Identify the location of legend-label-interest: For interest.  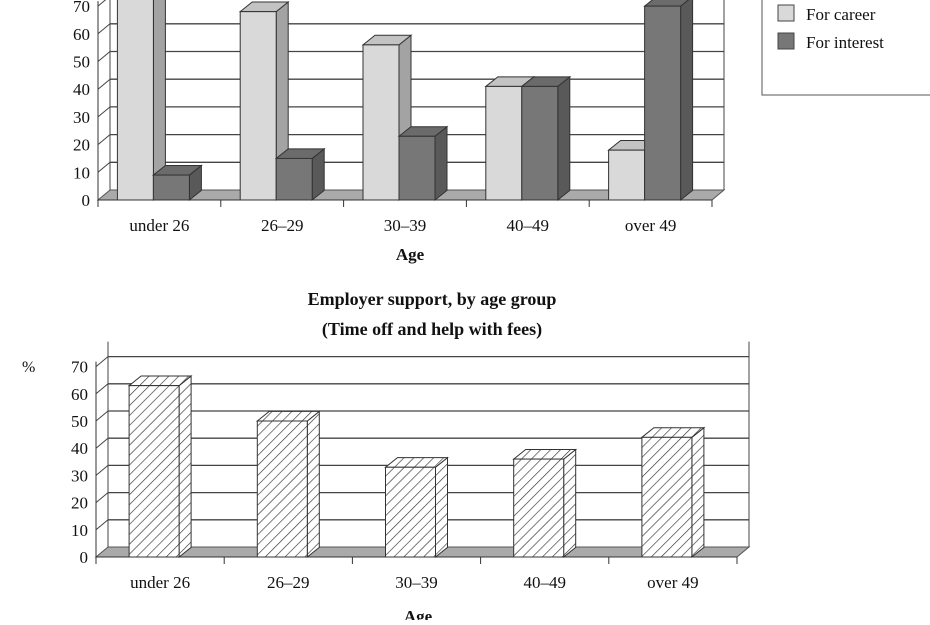
(845, 42).